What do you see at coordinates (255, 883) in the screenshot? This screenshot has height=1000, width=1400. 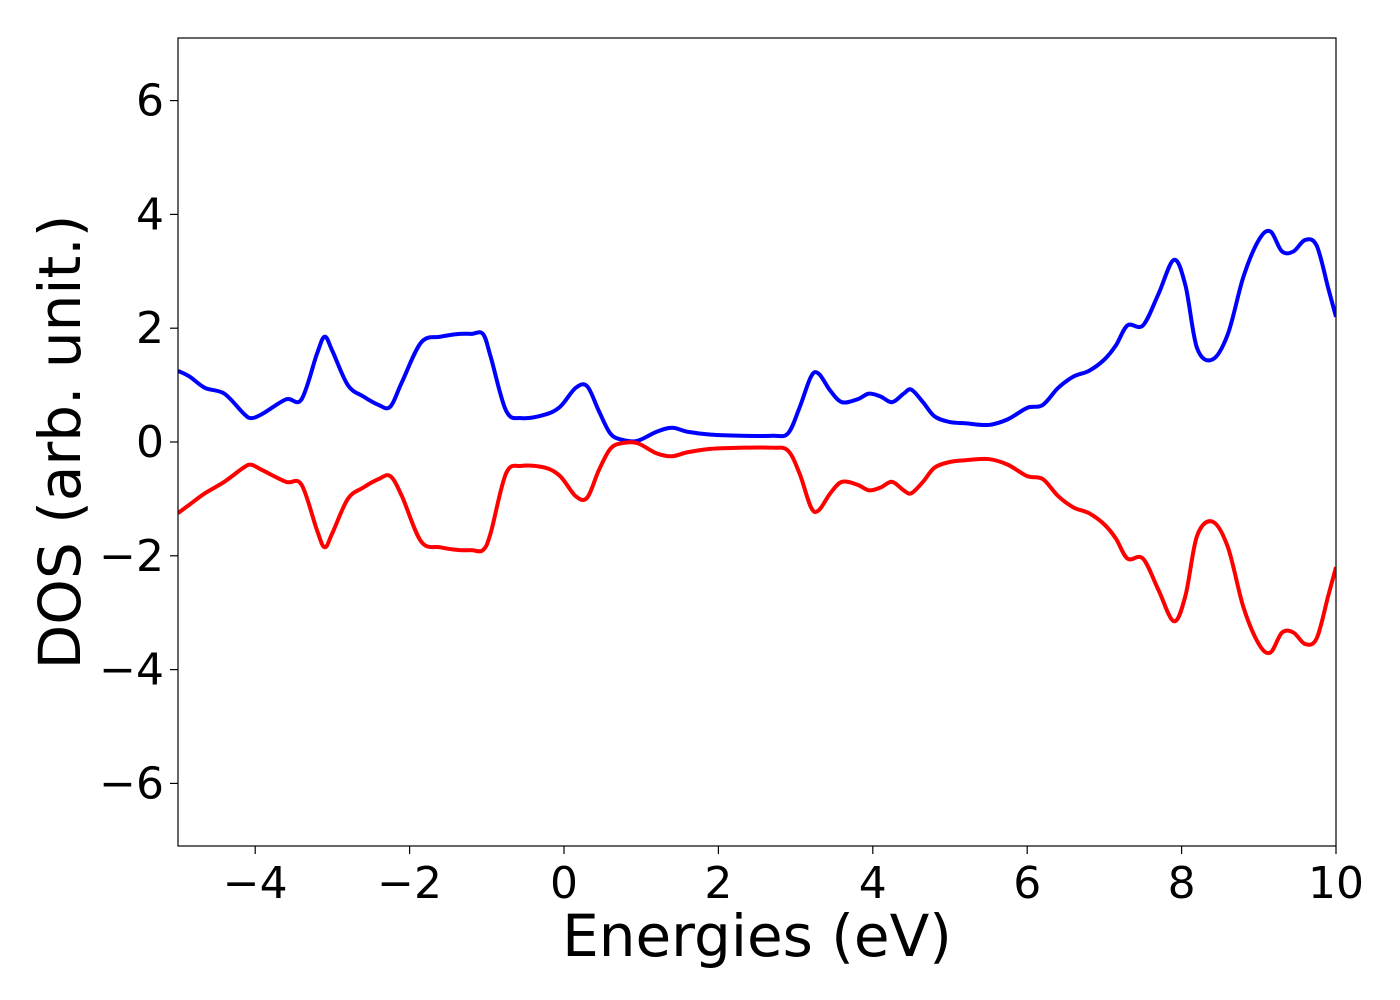 I see `x-tick-label: −4` at bounding box center [255, 883].